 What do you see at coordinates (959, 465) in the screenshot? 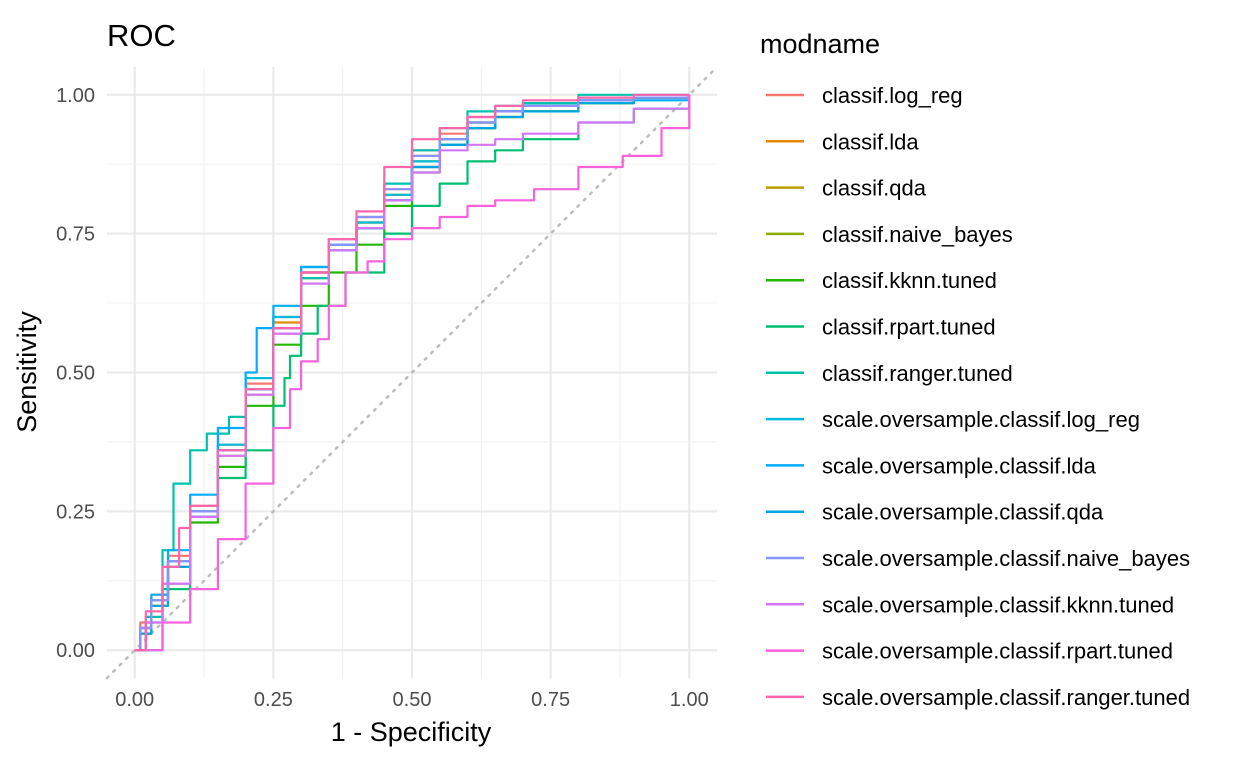
I see `legend-label: scale.oversample.classif.lda` at bounding box center [959, 465].